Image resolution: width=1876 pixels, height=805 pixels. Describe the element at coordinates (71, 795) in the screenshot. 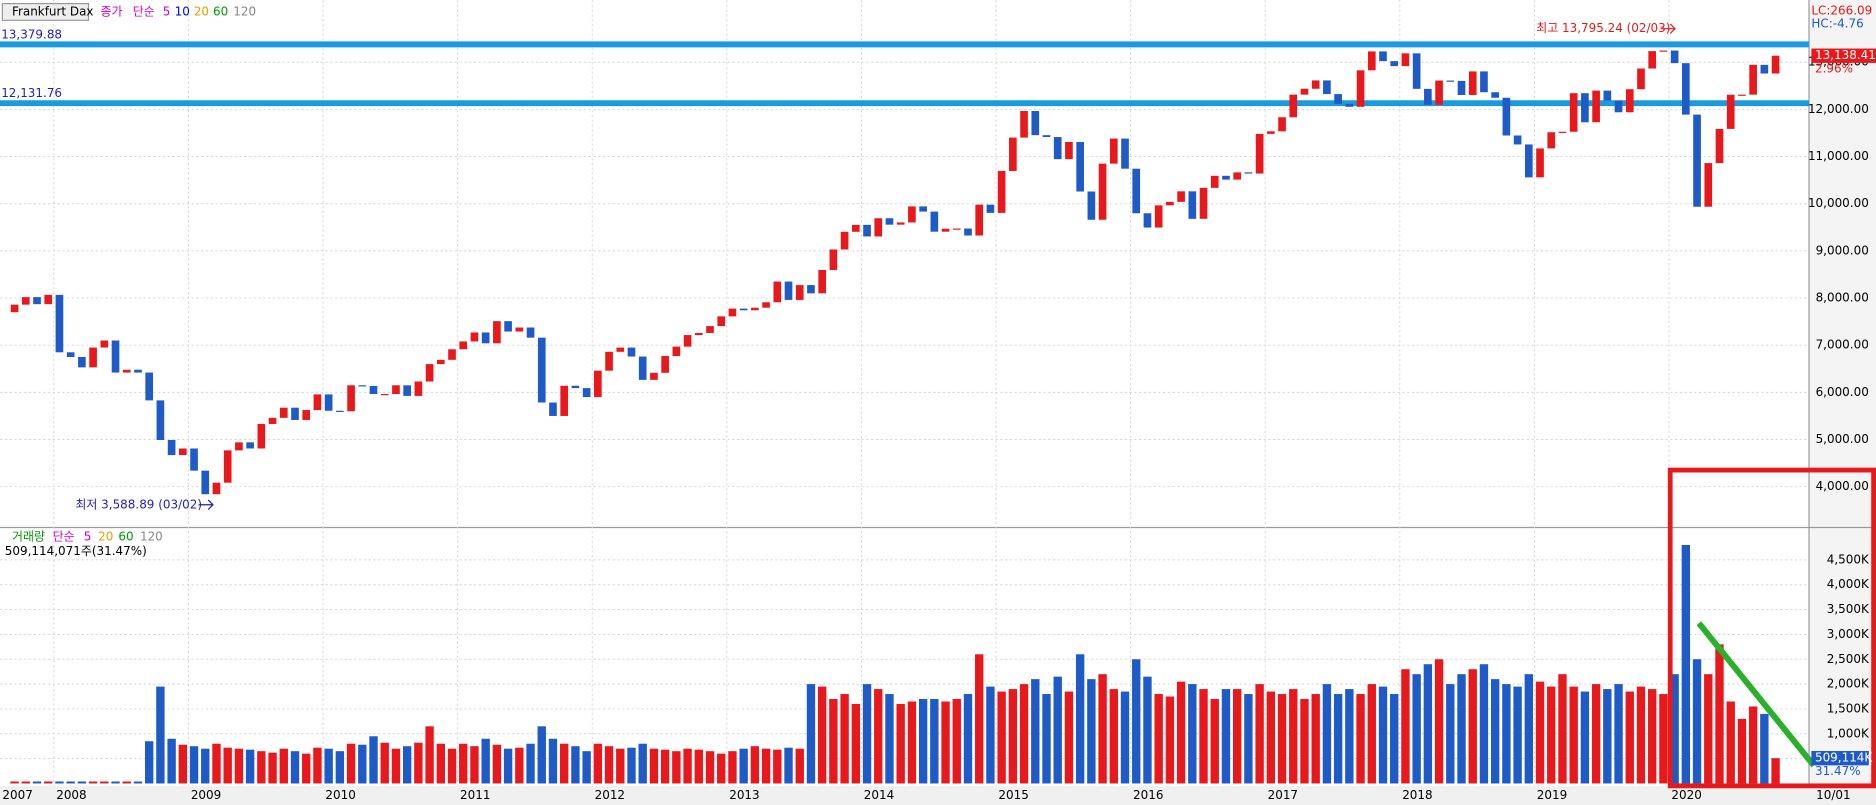

I see `x-tick-label: 2008` at that location.